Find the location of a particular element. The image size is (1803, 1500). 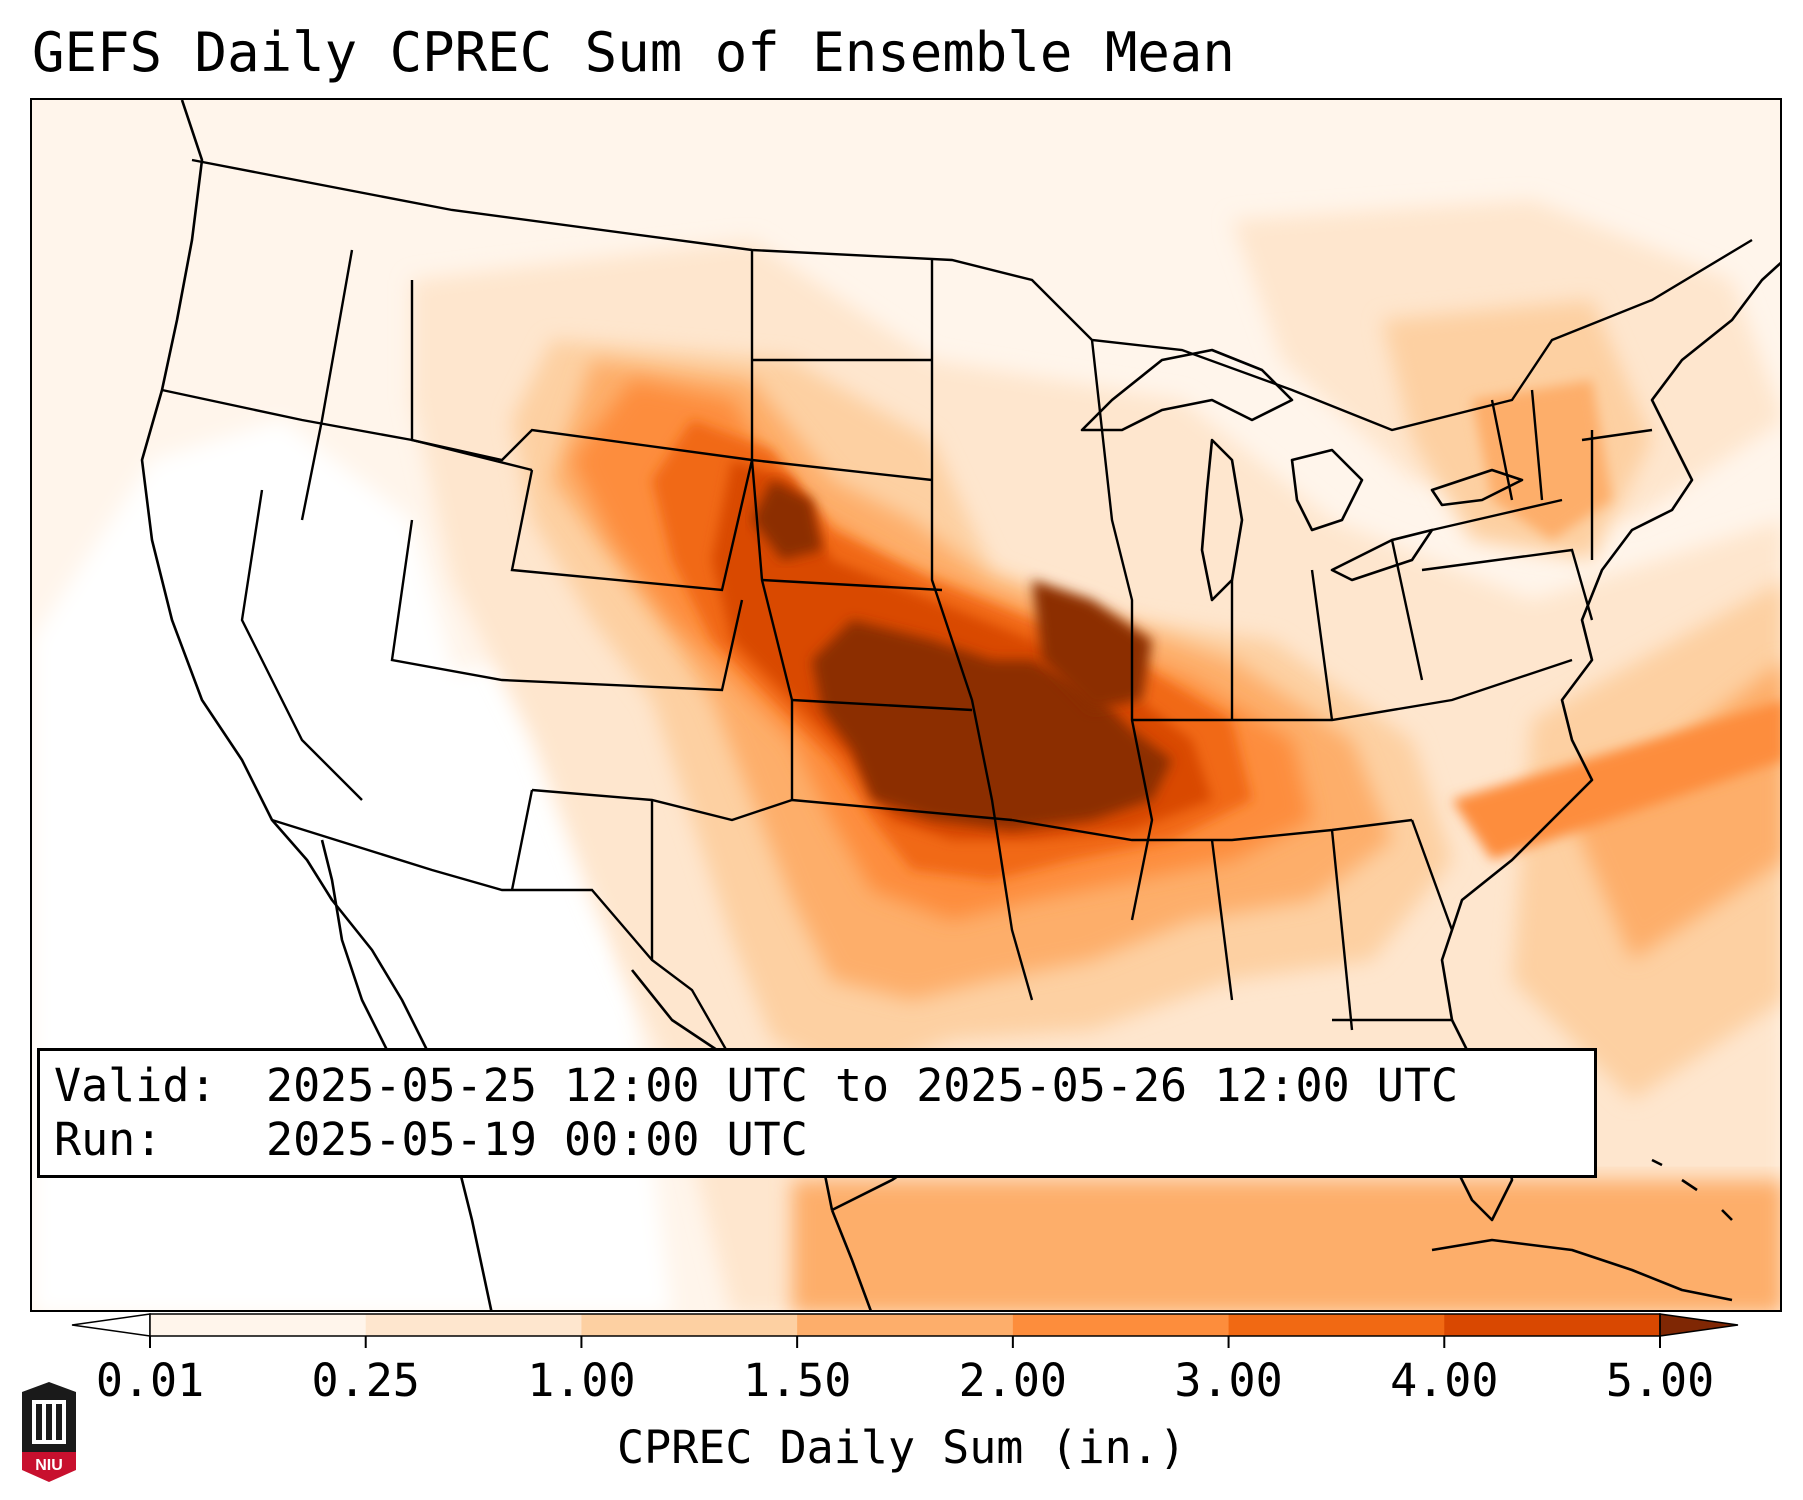

lake-ontario is located at coordinates (1477, 487).